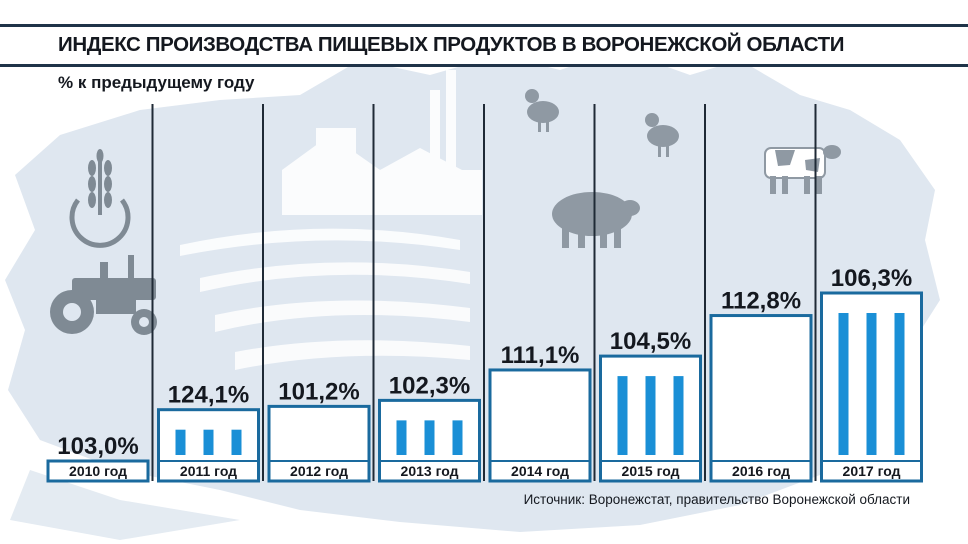  I want to click on cow-icon, so click(802, 169).